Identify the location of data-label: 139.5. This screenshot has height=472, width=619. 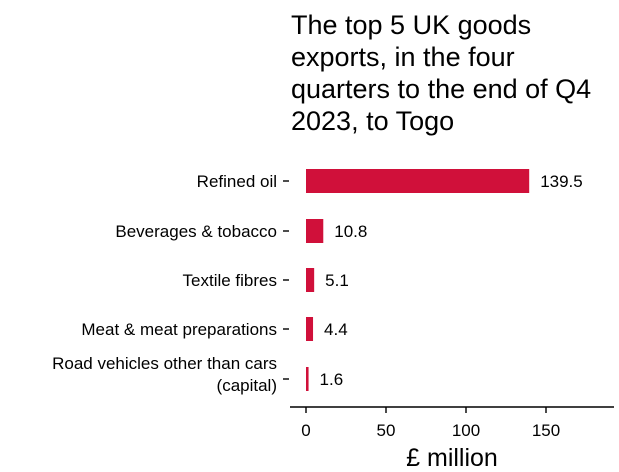
(561, 181).